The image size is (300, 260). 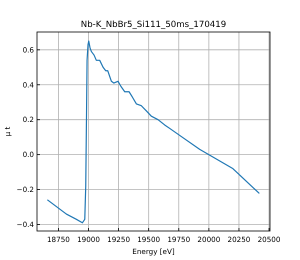 What do you see at coordinates (153, 25) in the screenshot?
I see `chart-title: Nb-K_NbBr5_Si111_50ms_170419` at bounding box center [153, 25].